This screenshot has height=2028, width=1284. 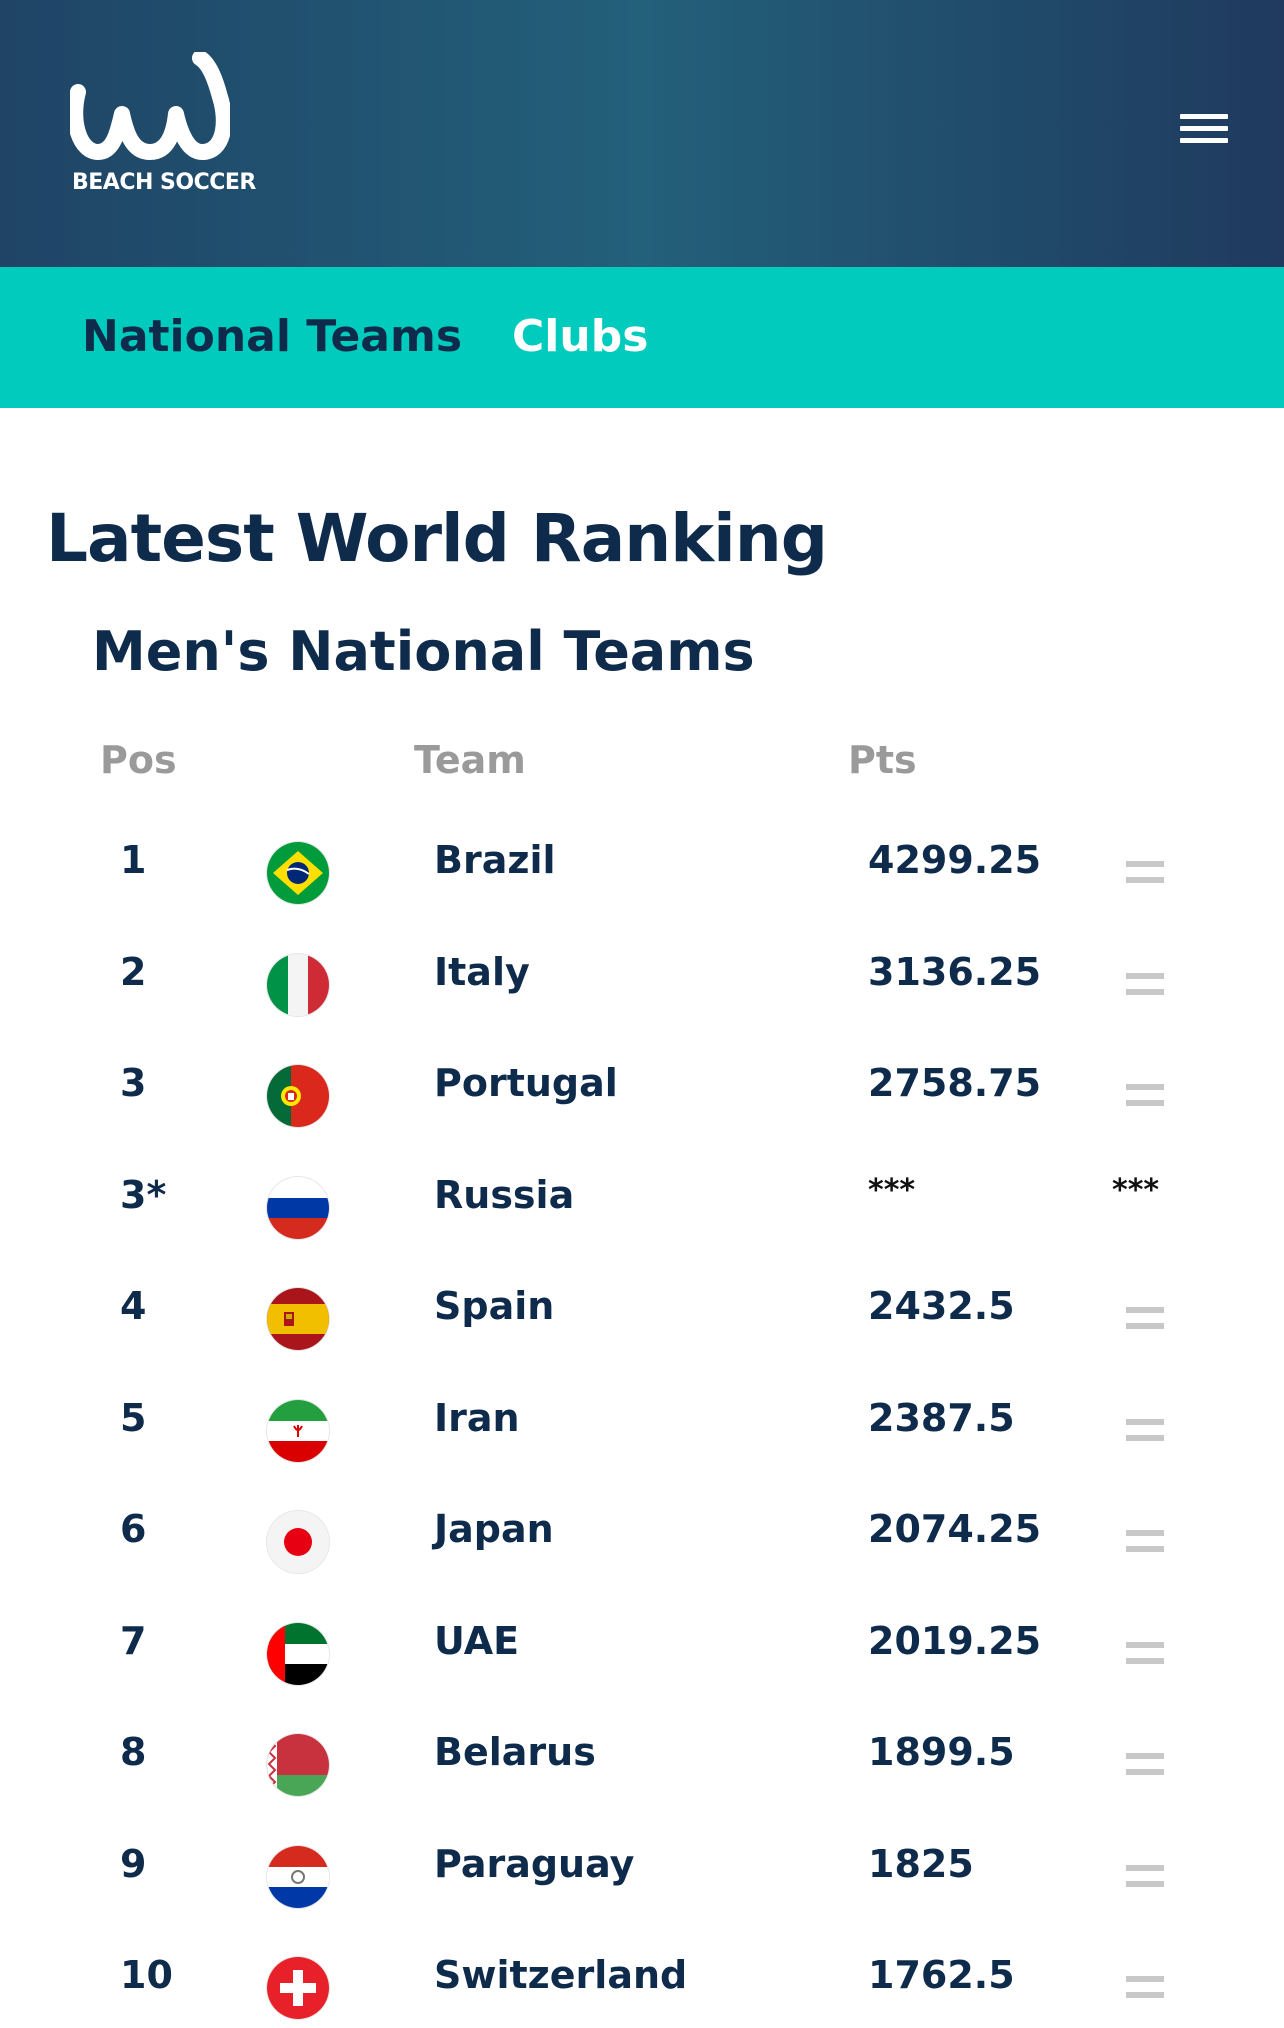 What do you see at coordinates (534, 1863) in the screenshot?
I see `row-team-name: Paraguay` at bounding box center [534, 1863].